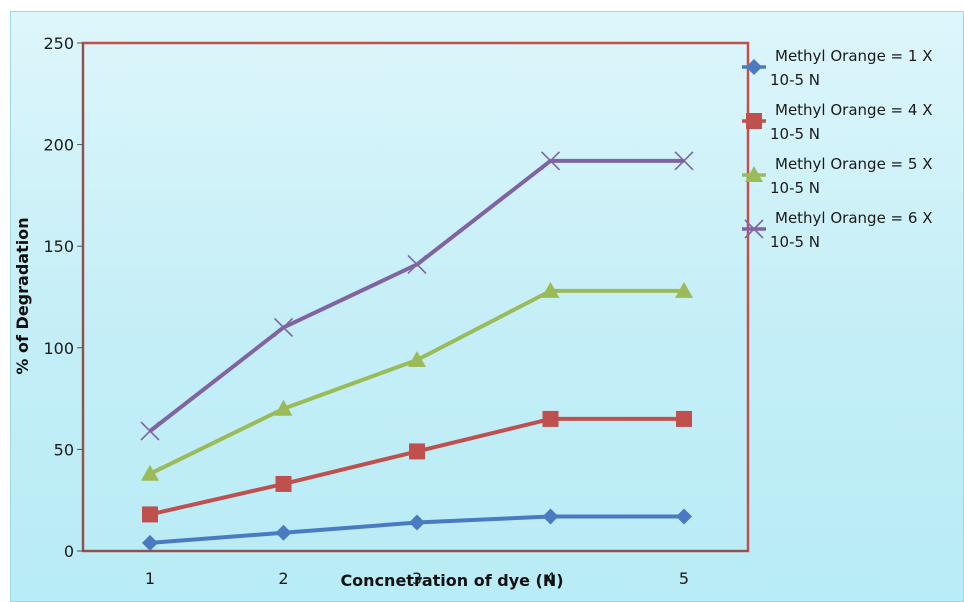 Image resolution: width=964 pixels, height=602 pixels. Describe the element at coordinates (58, 348) in the screenshot. I see `y-tick-label: 100` at that location.